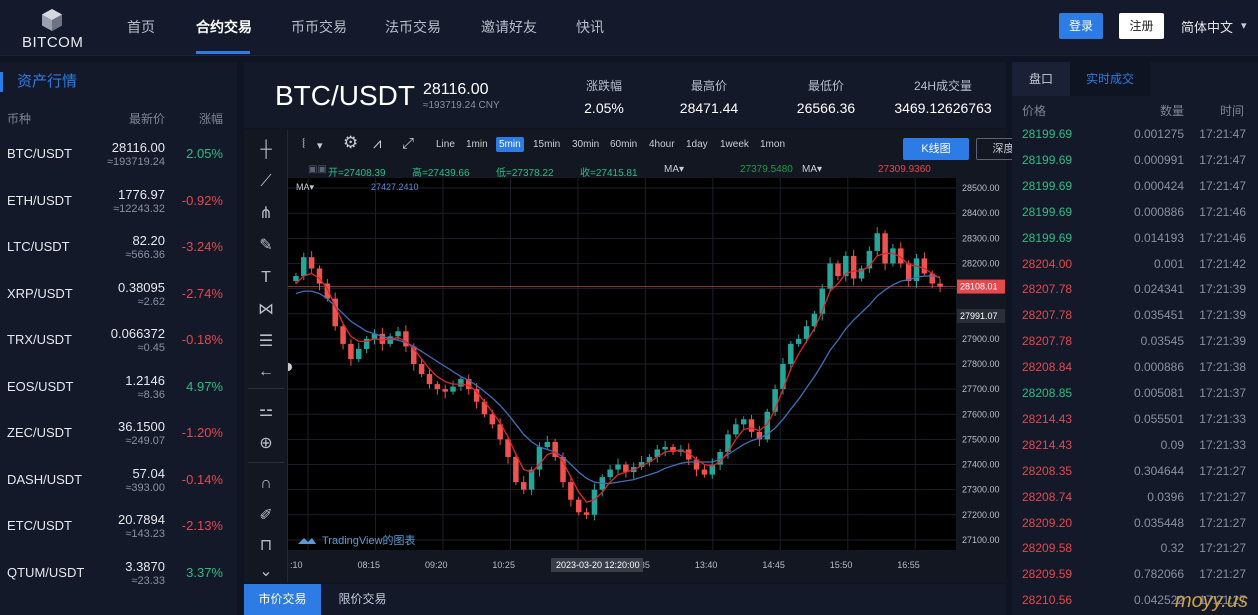 The height and width of the screenshot is (615, 1258). I want to click on market-symbol: EOS/USDT, so click(40, 386).